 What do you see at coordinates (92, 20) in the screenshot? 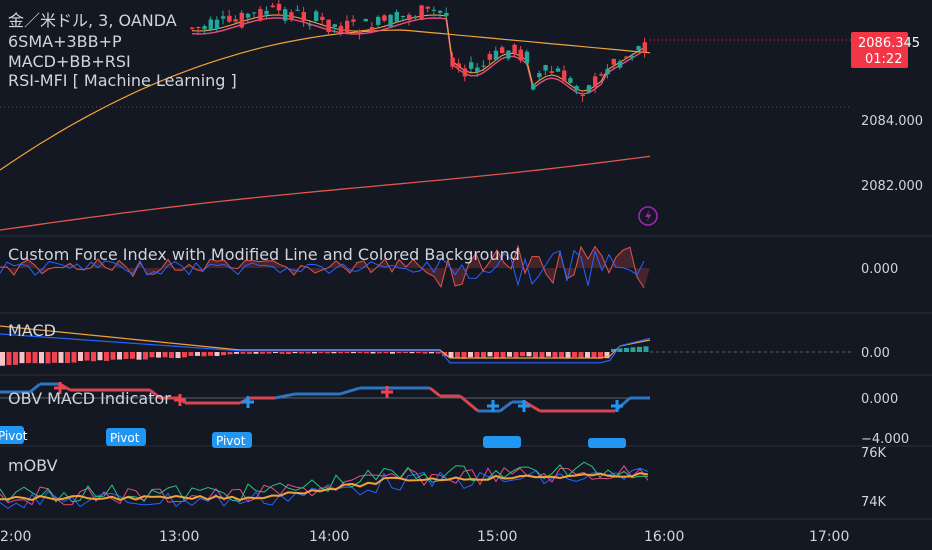
I see `symbol-title: 金／米ドル, 3, OANDA` at bounding box center [92, 20].